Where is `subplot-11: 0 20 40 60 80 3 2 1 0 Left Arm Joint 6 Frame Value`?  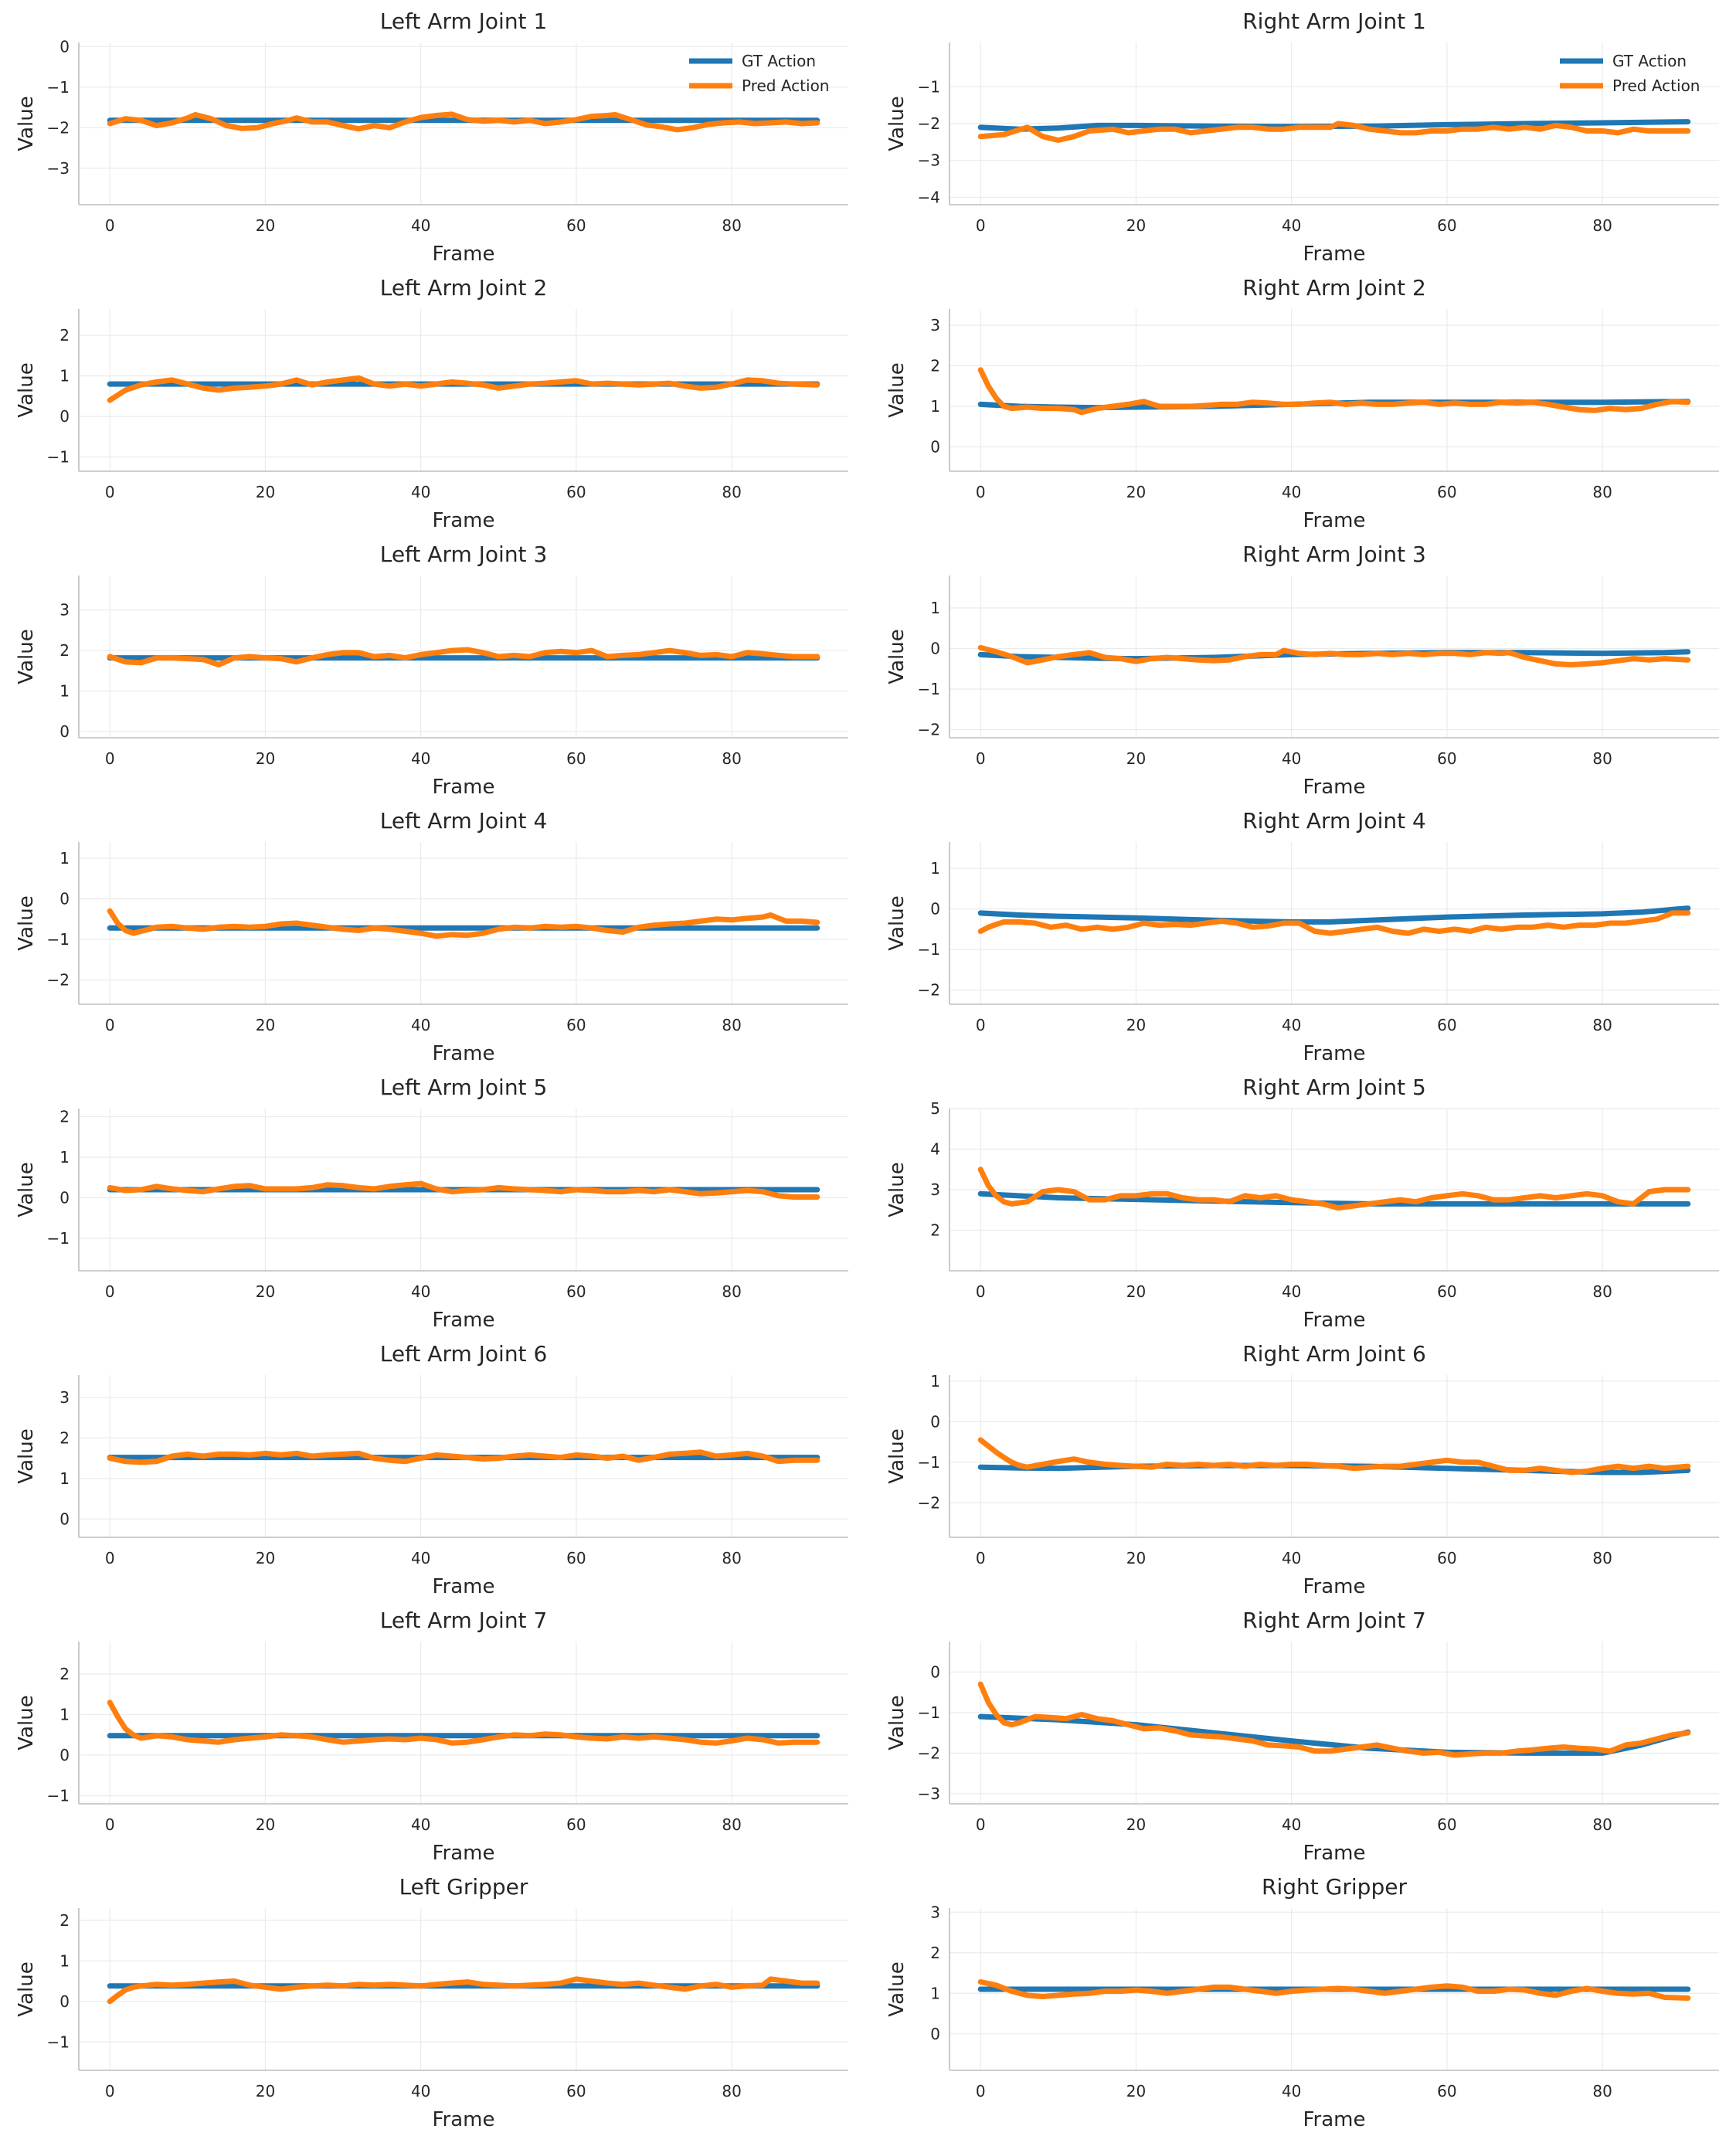 subplot-11: 0 20 40 60 80 3 2 1 0 Left Arm Joint 6 Frame Value is located at coordinates (431, 1469).